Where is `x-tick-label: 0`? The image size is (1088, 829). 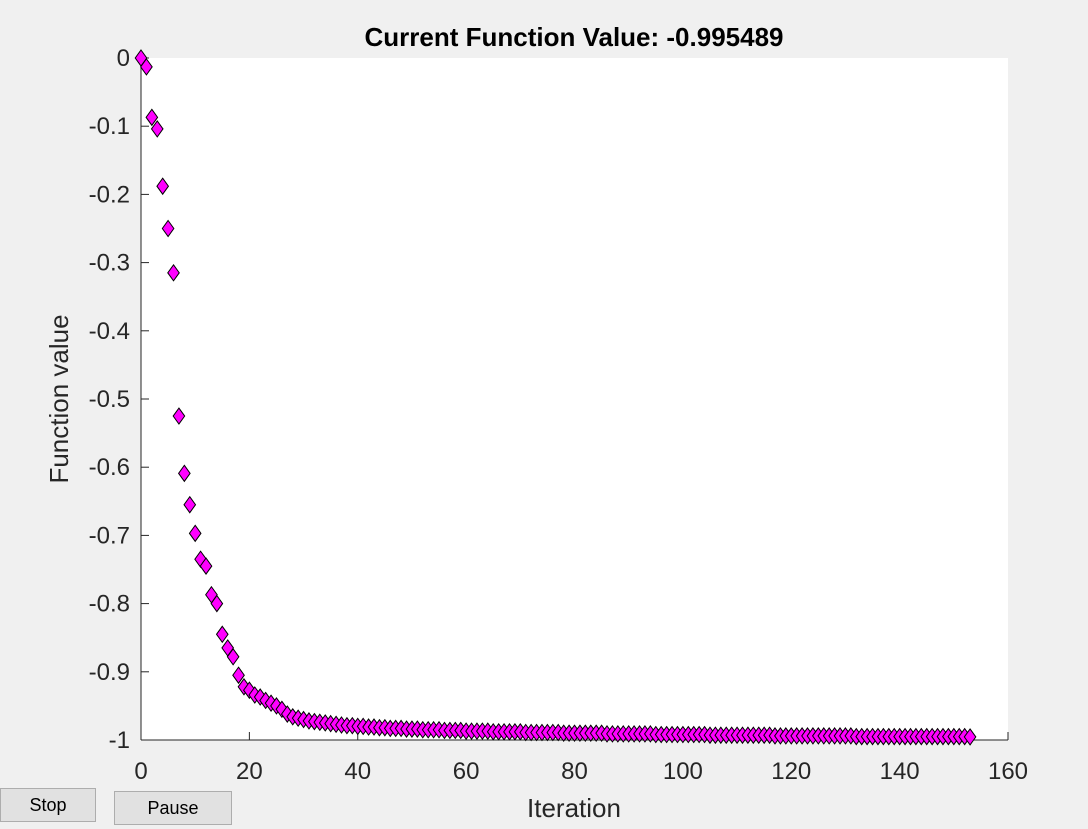
x-tick-label: 0 is located at coordinates (140, 771).